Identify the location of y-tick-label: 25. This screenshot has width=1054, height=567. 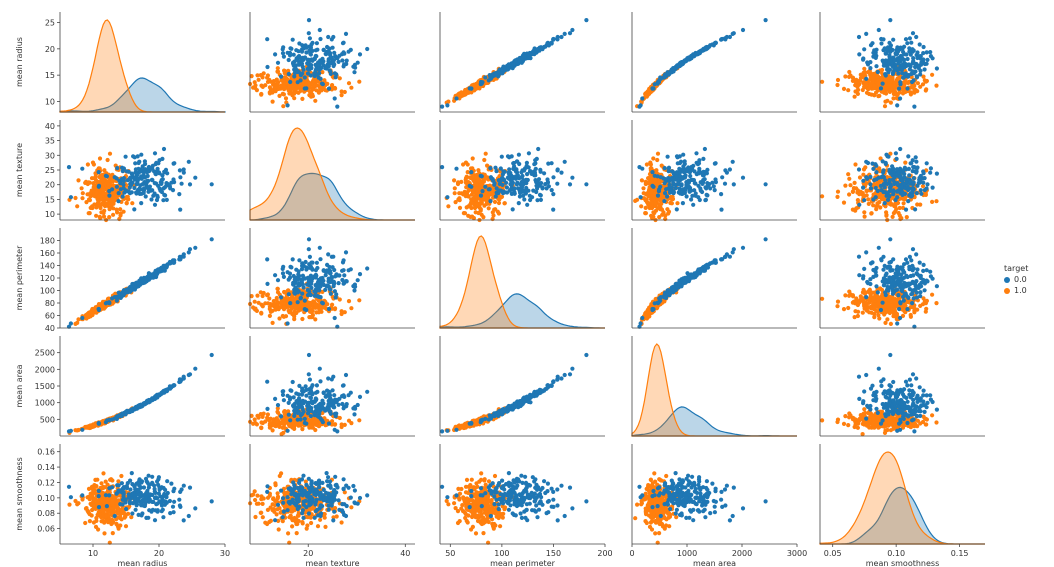
(50, 23).